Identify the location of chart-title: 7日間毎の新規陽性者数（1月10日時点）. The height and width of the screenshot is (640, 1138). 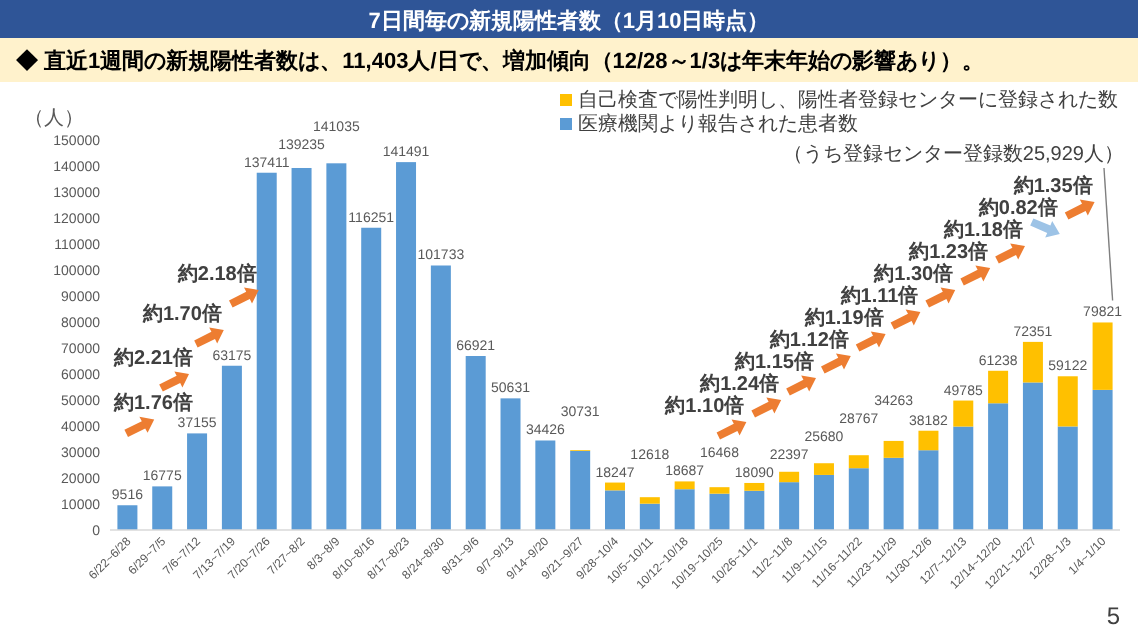
(569, 21).